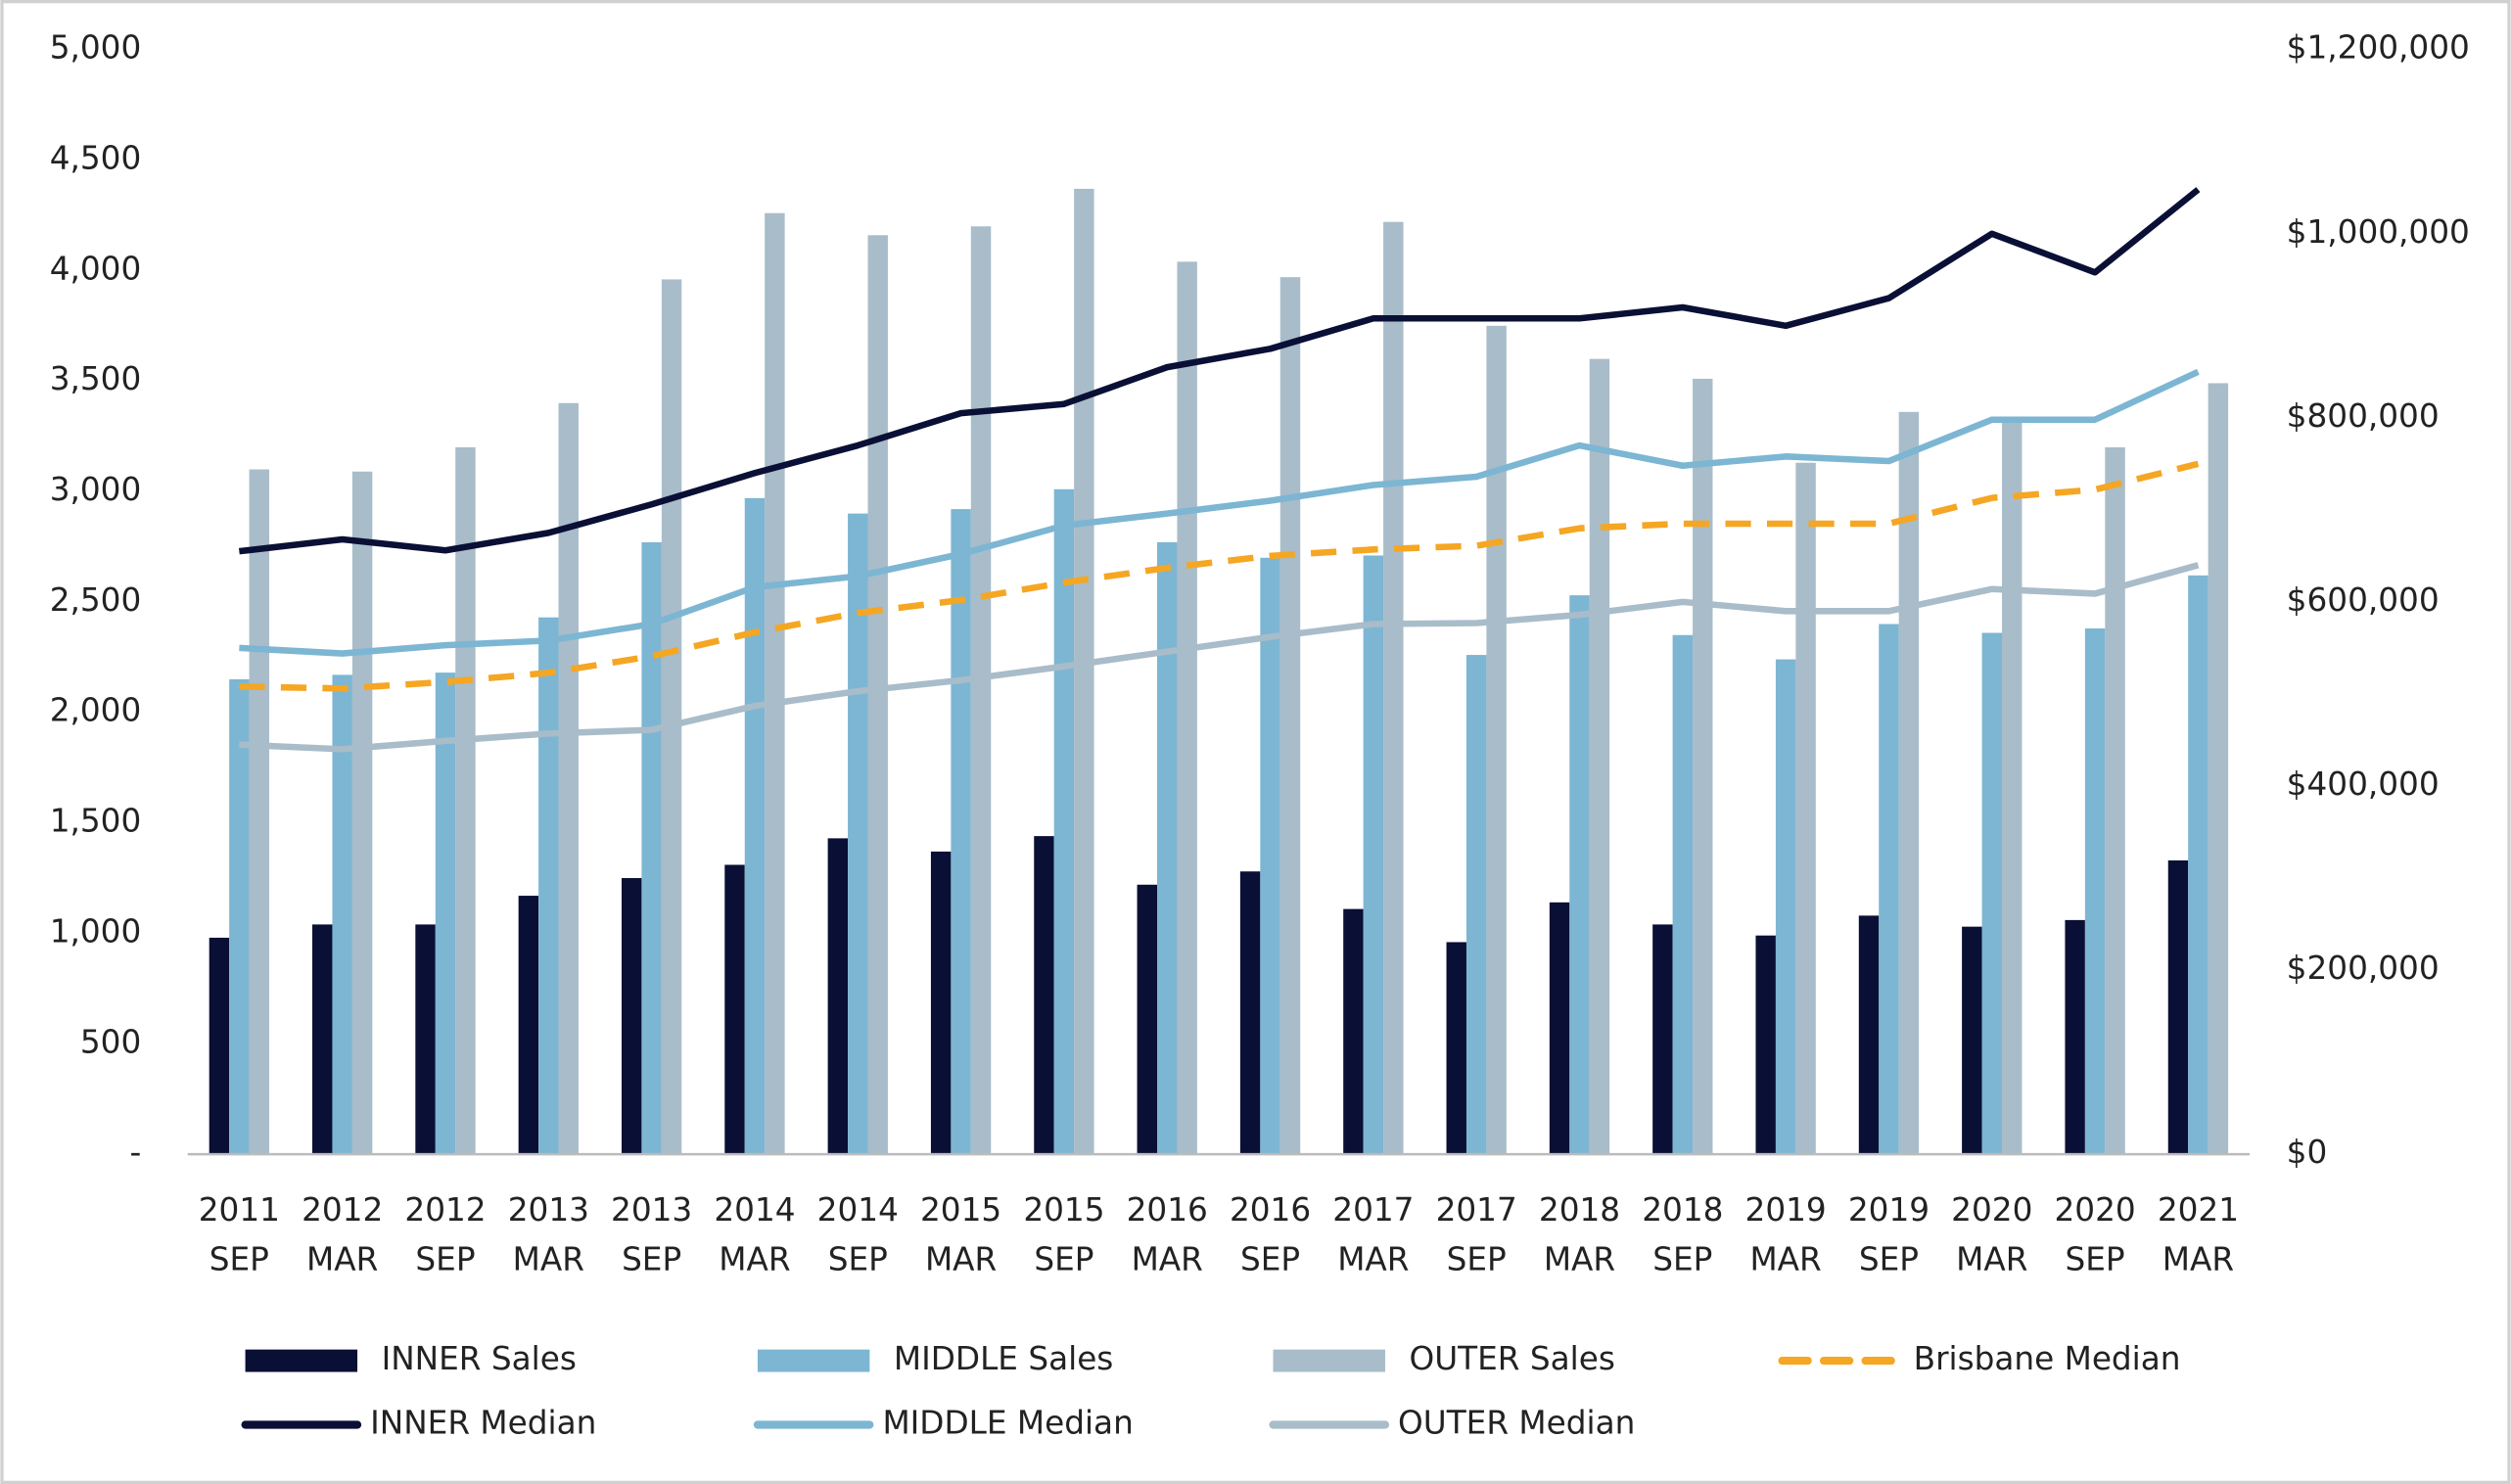  Describe the element at coordinates (240, 1210) in the screenshot. I see `x-tick-part: 2011` at that location.